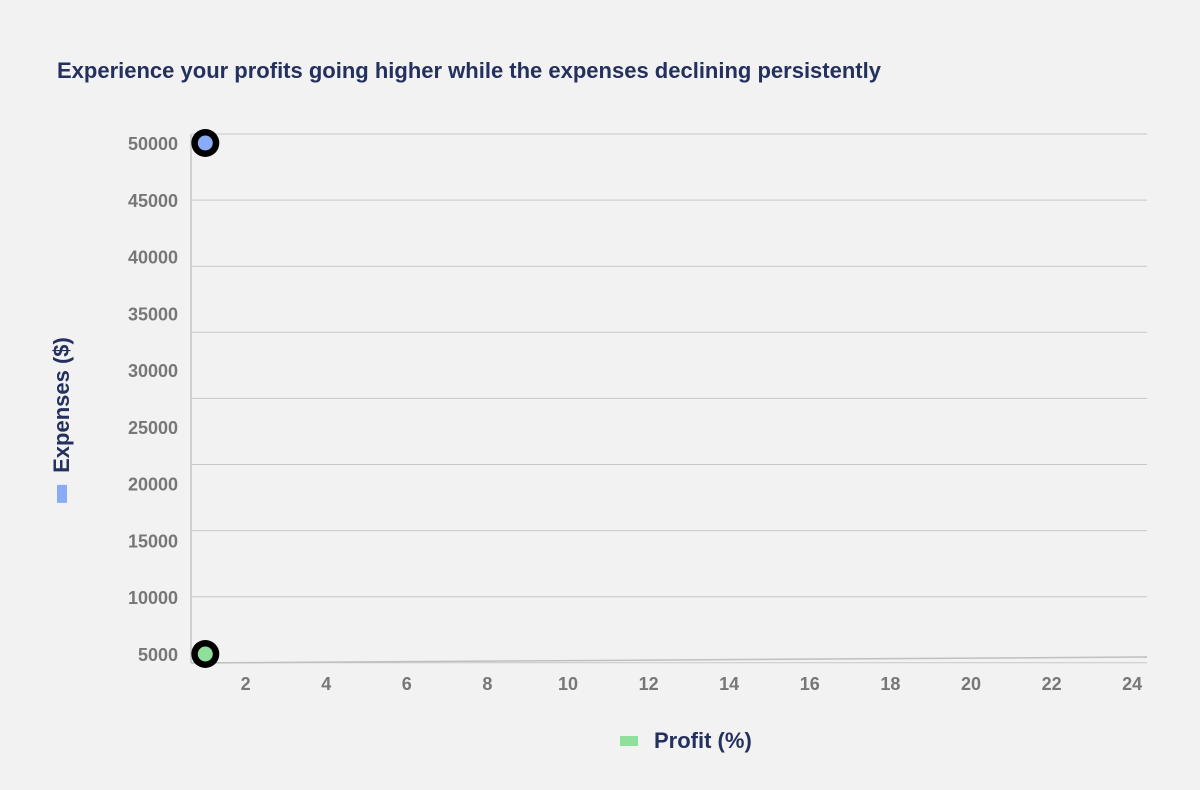 The width and height of the screenshot is (1200, 790). Describe the element at coordinates (649, 684) in the screenshot. I see `x-tick-label: 12` at that location.